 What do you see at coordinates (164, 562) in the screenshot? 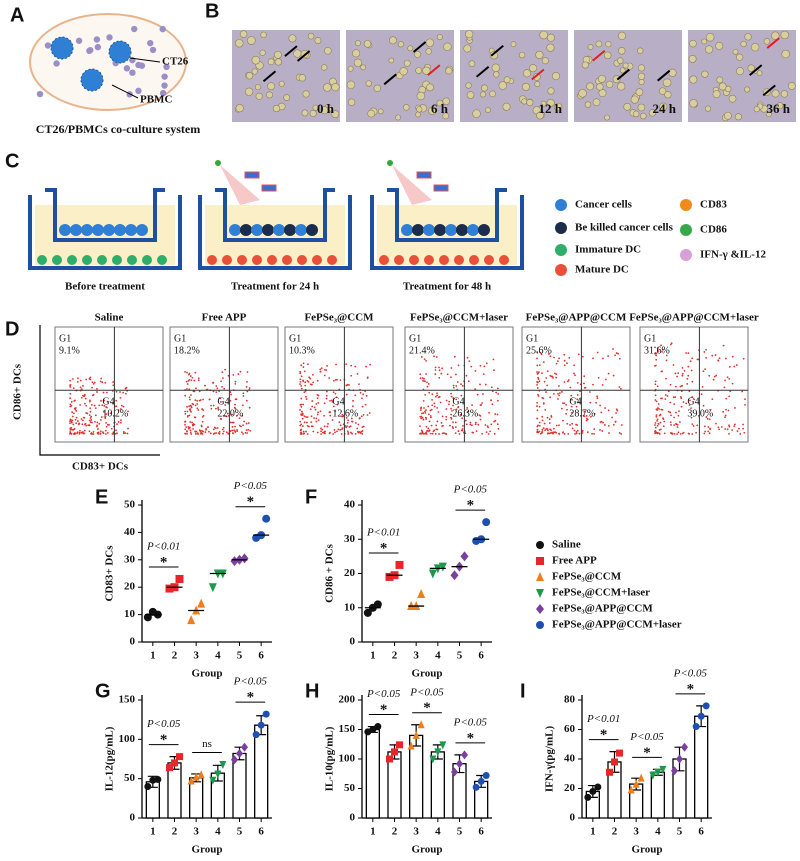
I see `significance: *` at bounding box center [164, 562].